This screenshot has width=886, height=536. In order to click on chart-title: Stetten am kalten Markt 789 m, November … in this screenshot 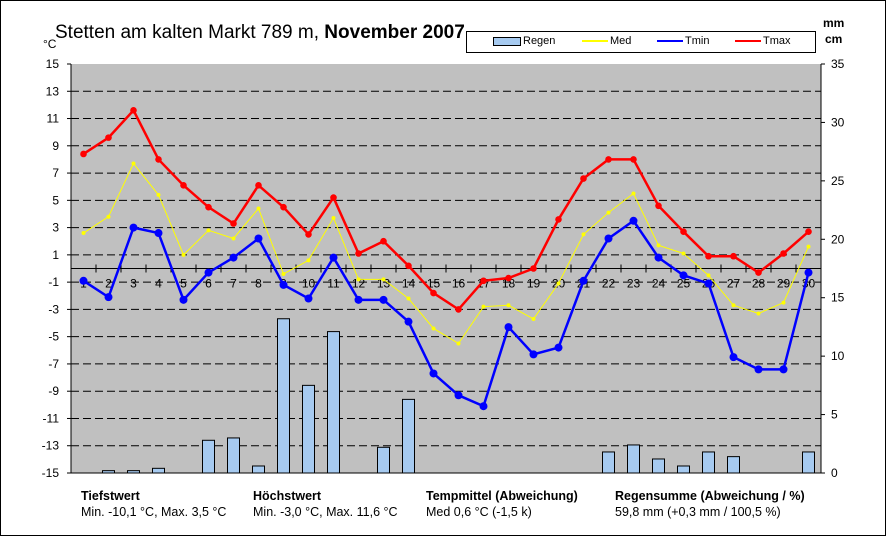, I will do `click(260, 33)`.